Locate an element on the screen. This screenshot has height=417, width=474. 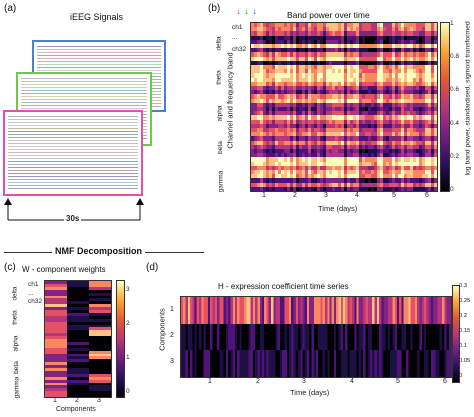
xtick: 1 is located at coordinates (55, 400).